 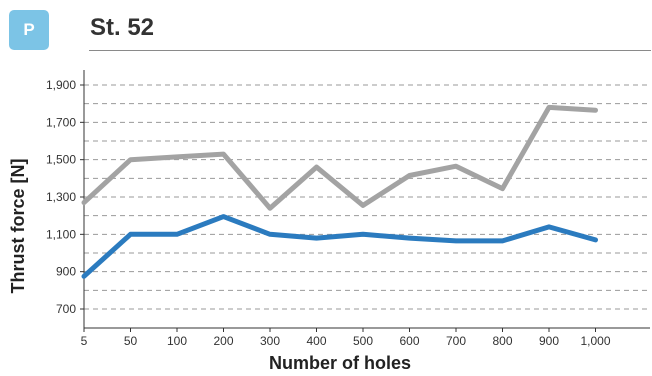 What do you see at coordinates (270, 341) in the screenshot?
I see `x-tick-label: 300` at bounding box center [270, 341].